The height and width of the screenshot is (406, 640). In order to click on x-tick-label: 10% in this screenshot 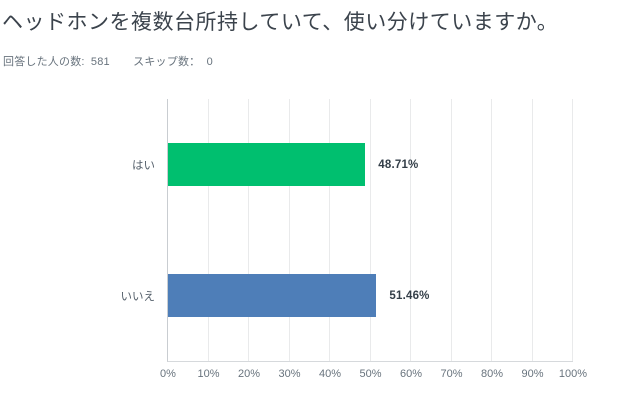, I will do `click(208, 374)`.